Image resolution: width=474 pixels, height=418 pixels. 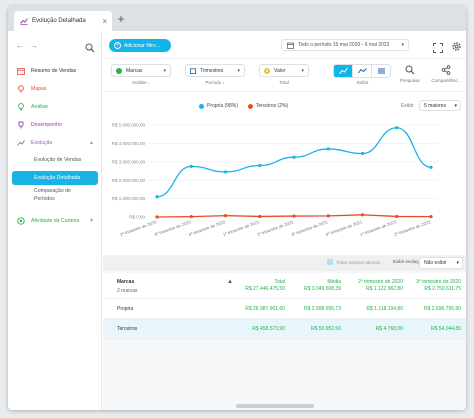 I want to click on x-tick-label: 2º trimestre de 2021, so click(x=275, y=228).